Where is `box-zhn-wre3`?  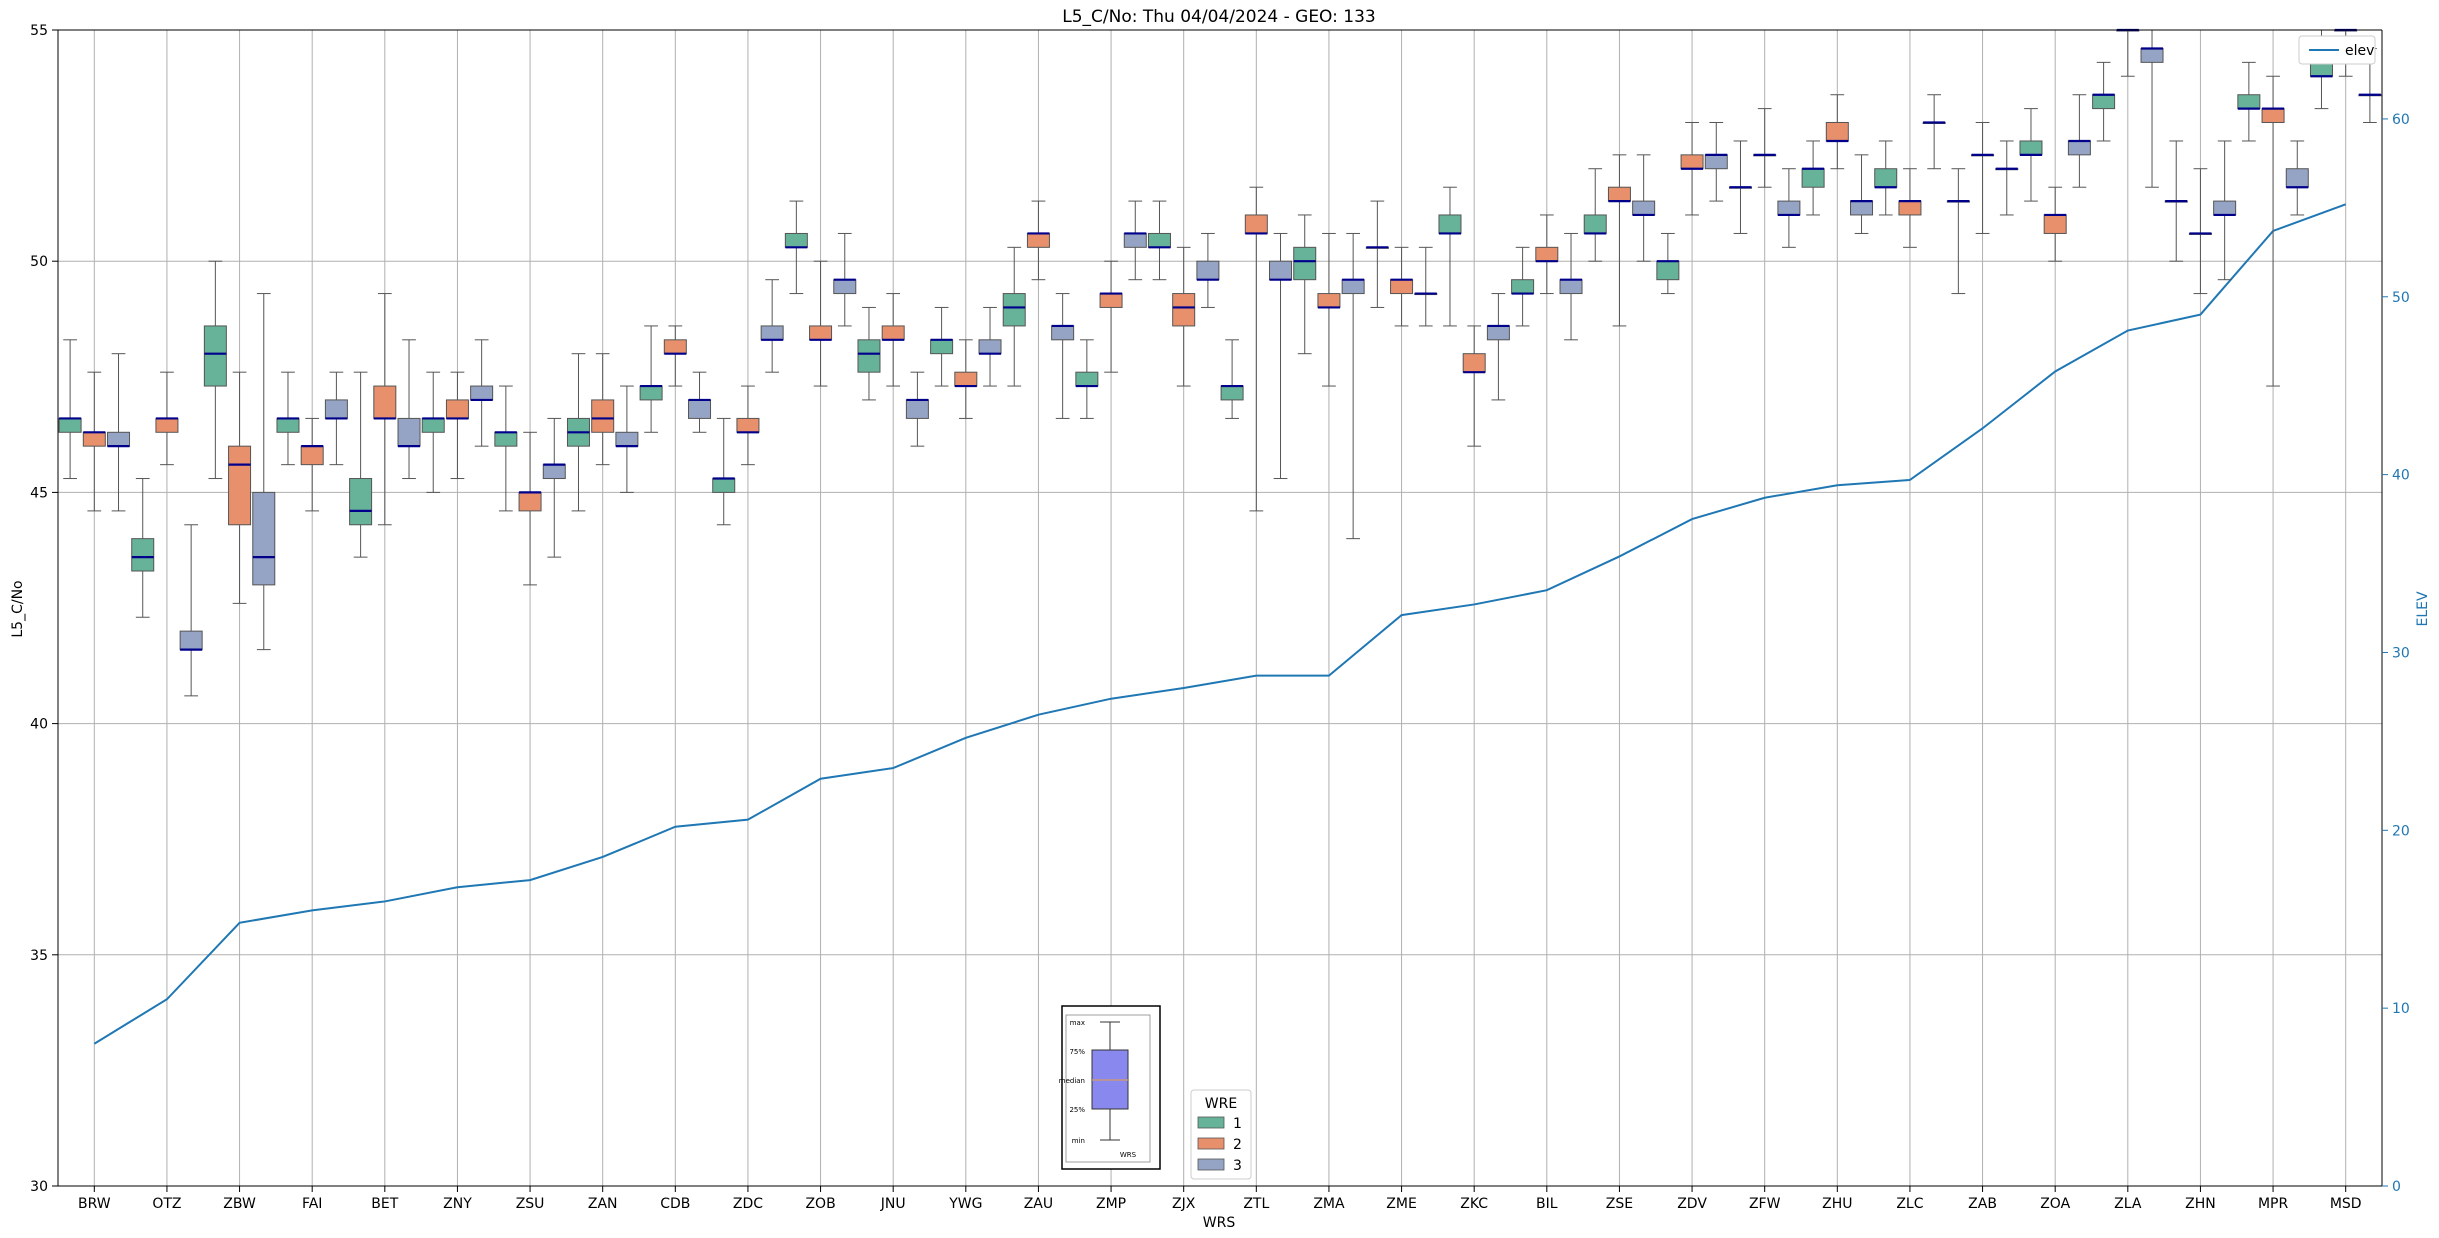 box-zhn-wre3 is located at coordinates (2225, 210).